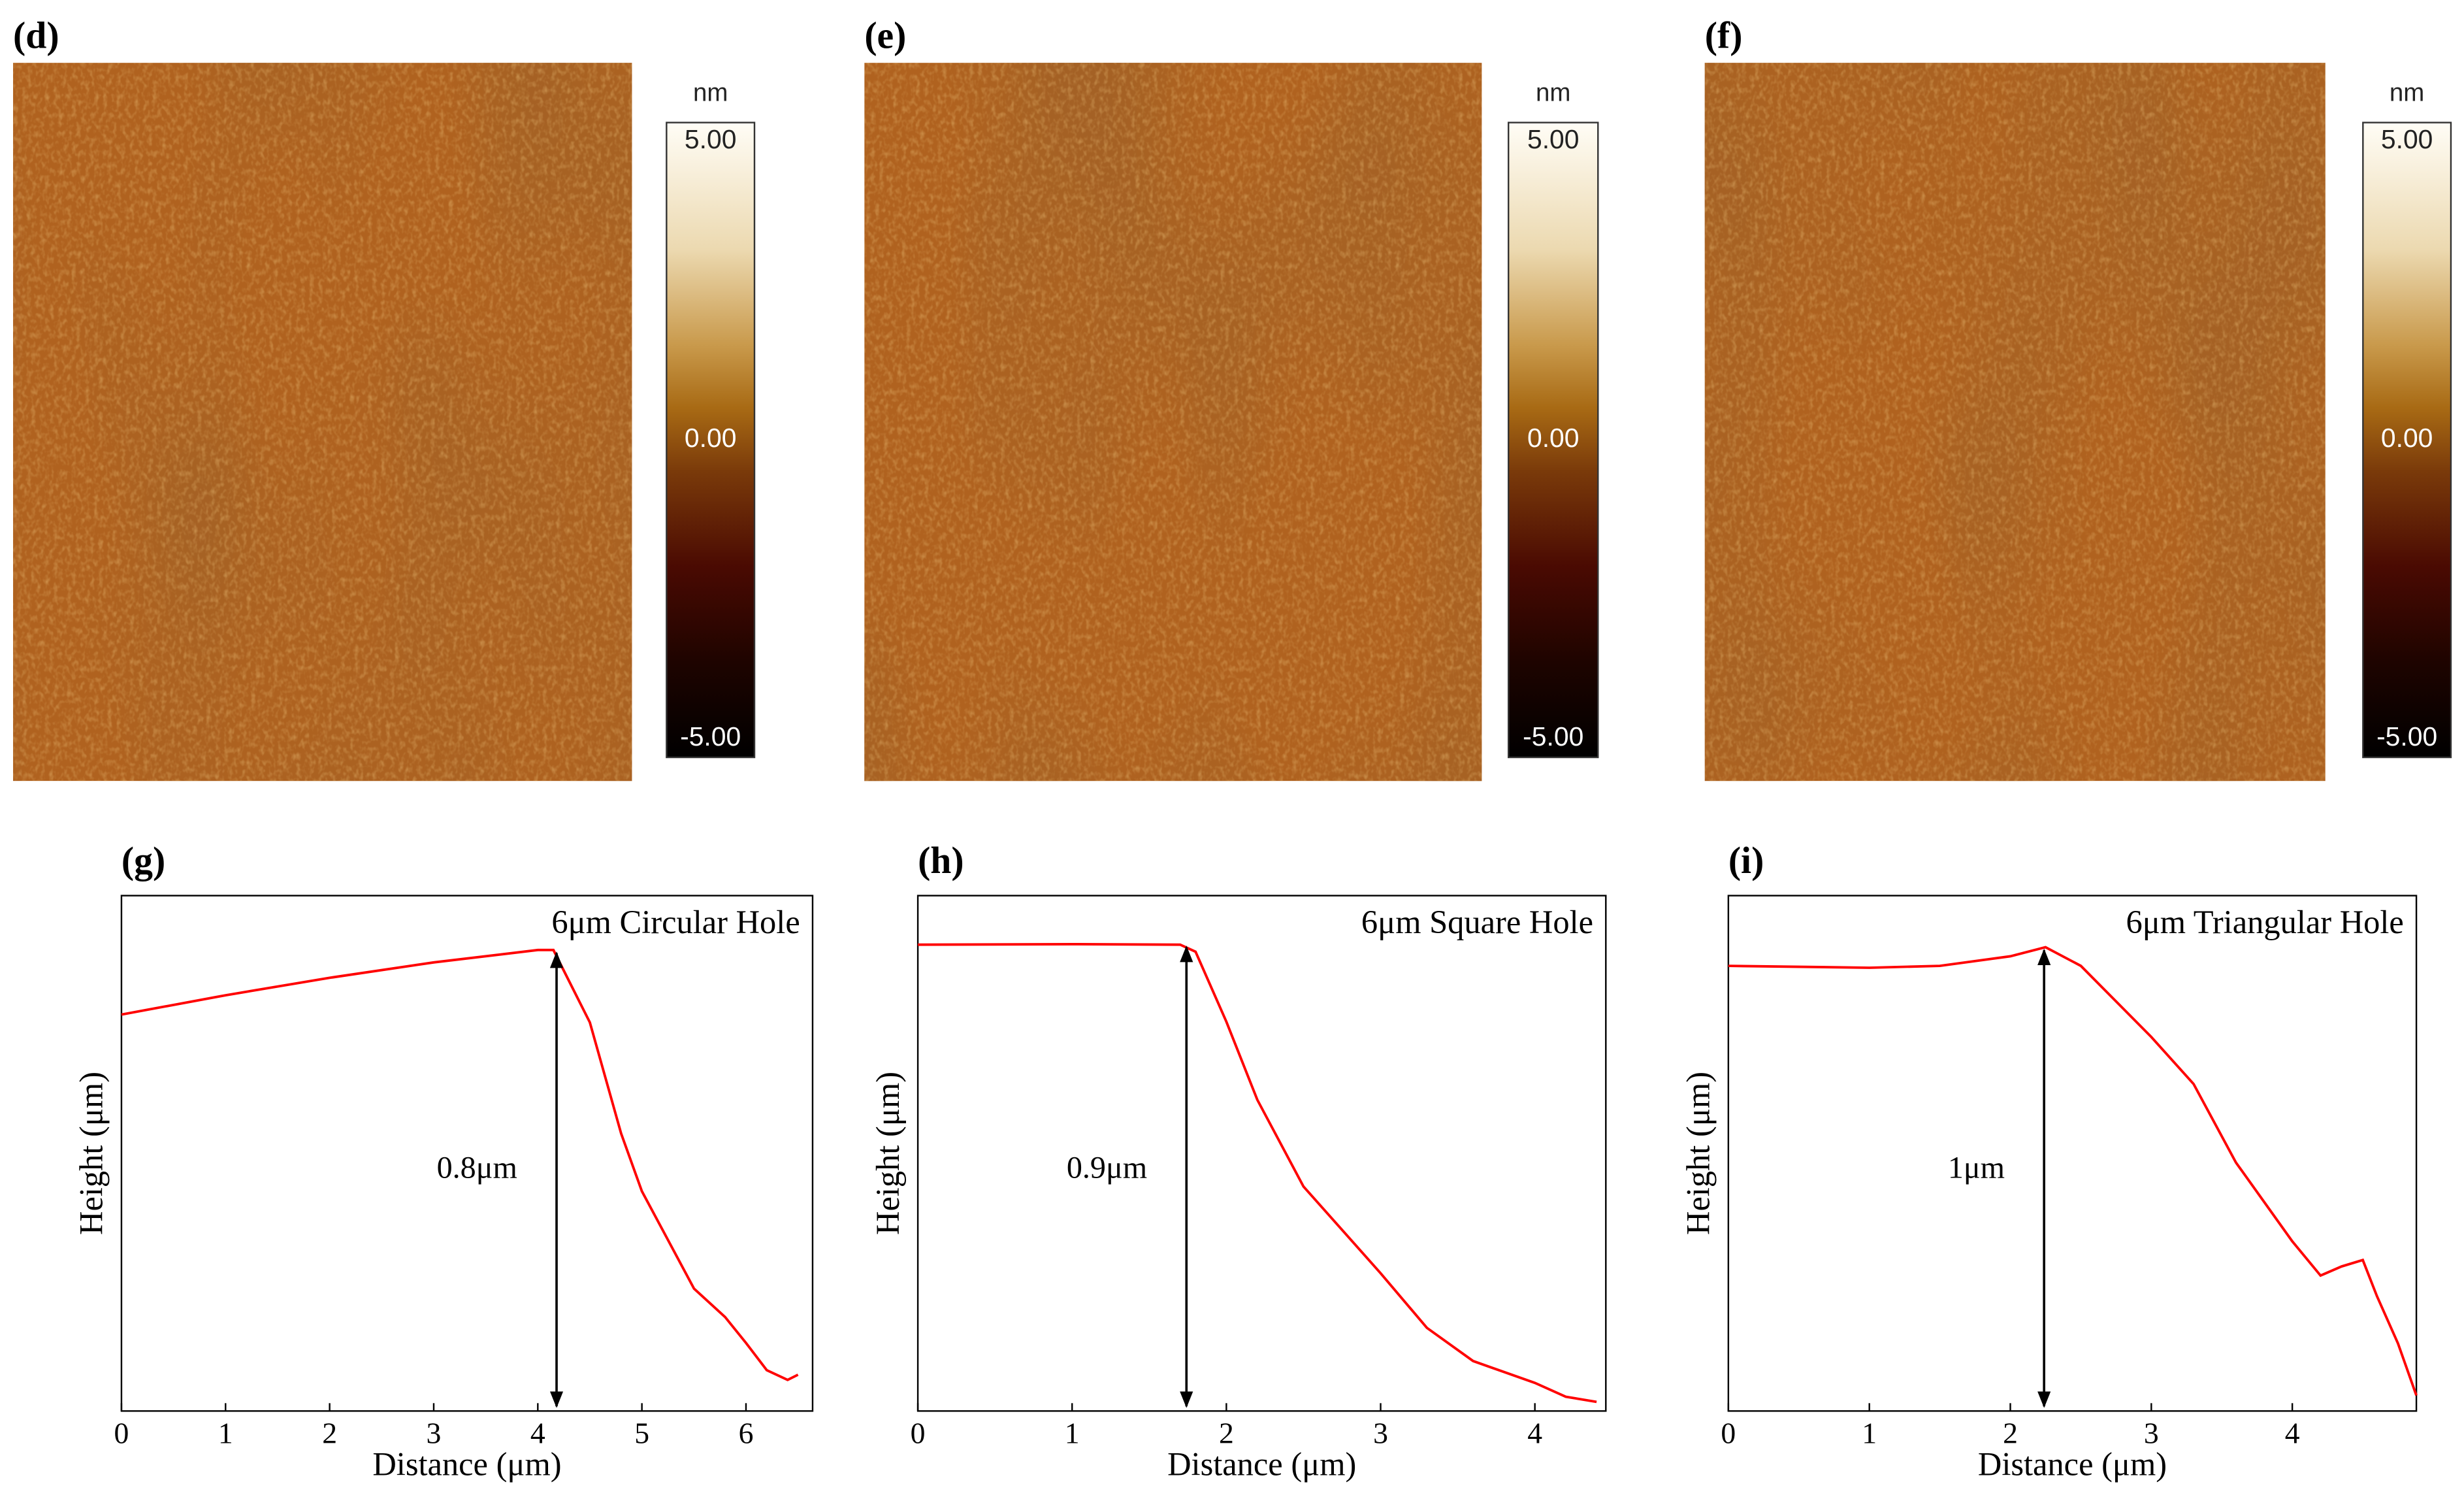 The image size is (2464, 1499). I want to click on panel-label: (e), so click(885, 35).